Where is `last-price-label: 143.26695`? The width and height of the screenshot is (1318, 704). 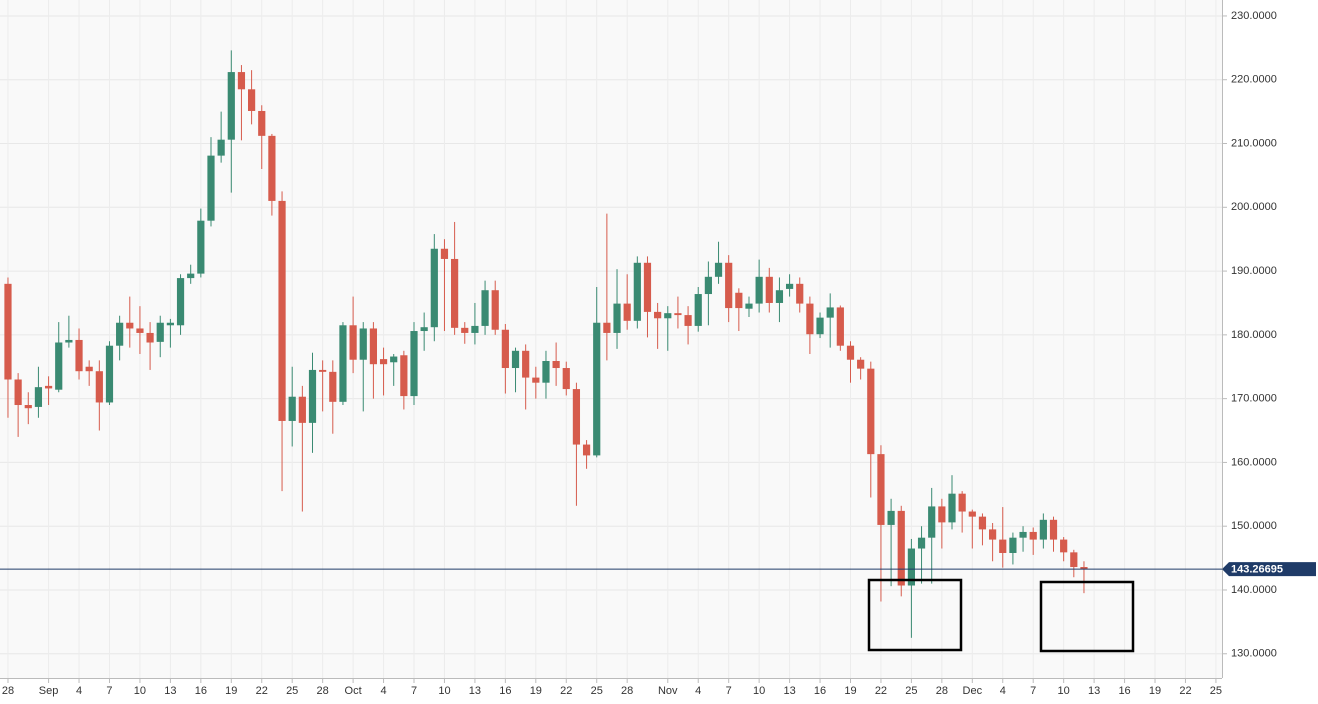
last-price-label: 143.26695 is located at coordinates (1257, 570).